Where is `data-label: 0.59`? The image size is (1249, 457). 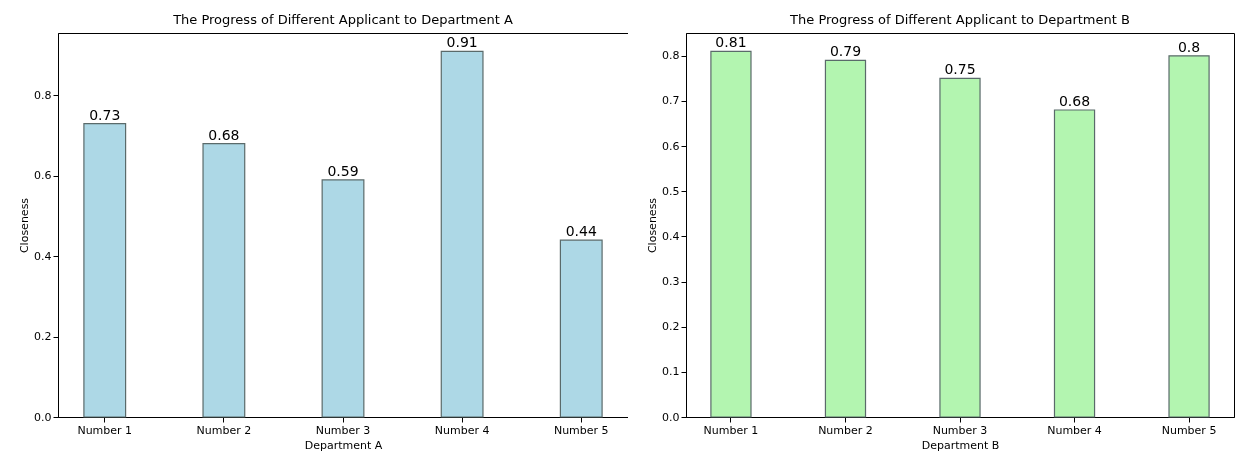 data-label: 0.59 is located at coordinates (343, 170).